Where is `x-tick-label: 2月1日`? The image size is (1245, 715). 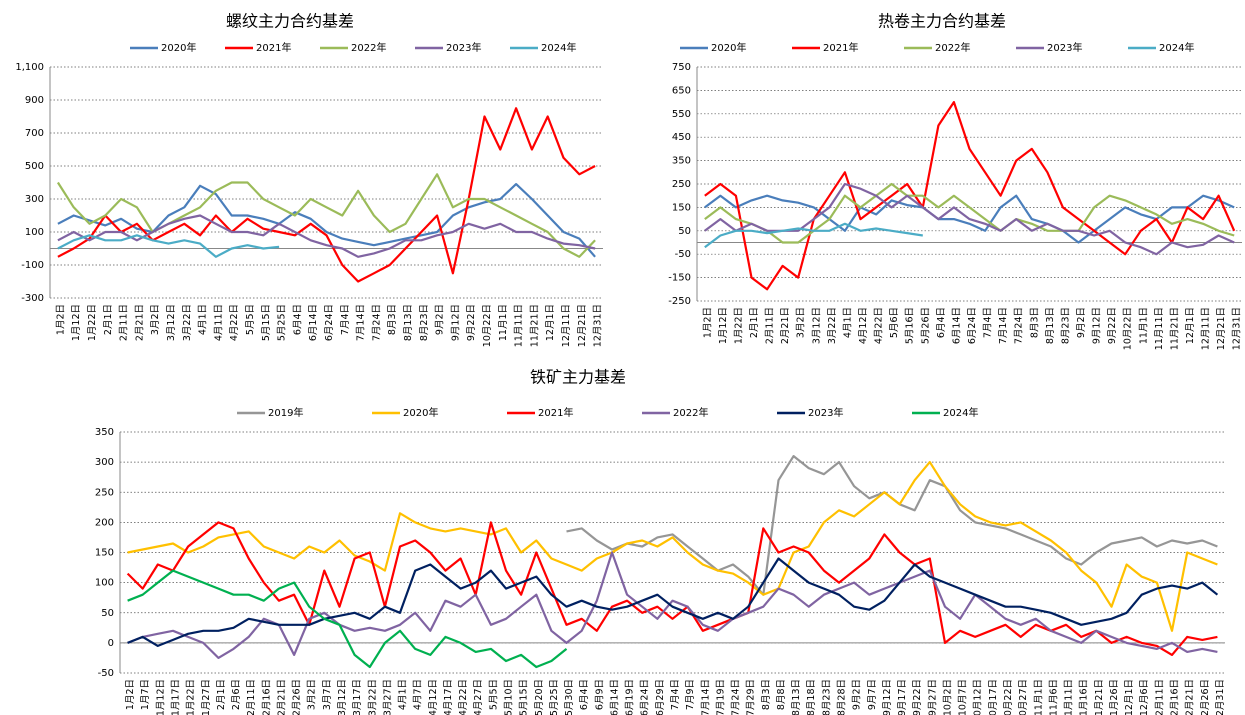 x-tick-label: 2月1日 is located at coordinates (754, 322).